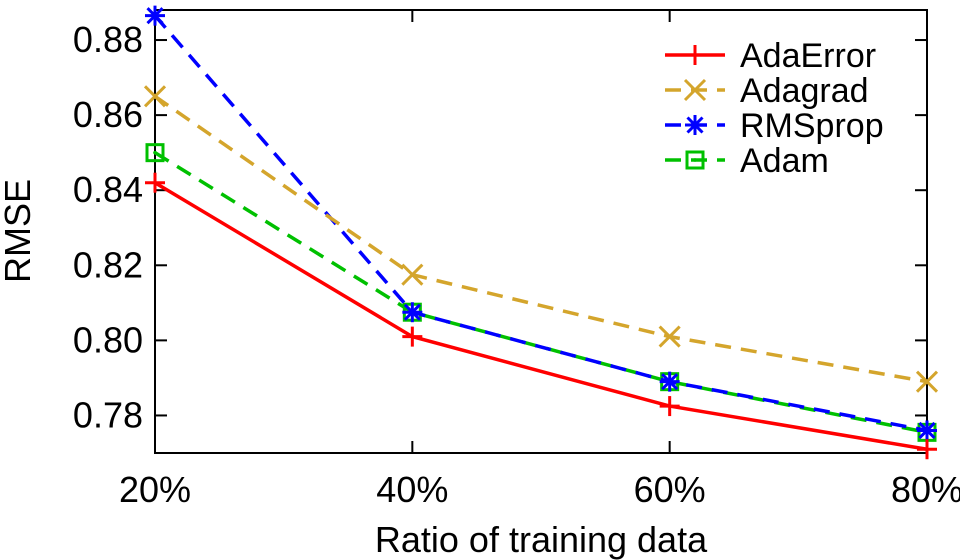 This screenshot has height=560, width=960. What do you see at coordinates (925, 489) in the screenshot?
I see `x-tick-label: 80%` at bounding box center [925, 489].